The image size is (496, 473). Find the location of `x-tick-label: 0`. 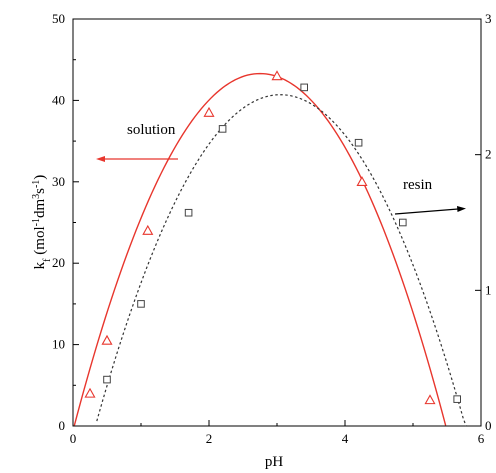

x-tick-label: 0 is located at coordinates (73, 438).